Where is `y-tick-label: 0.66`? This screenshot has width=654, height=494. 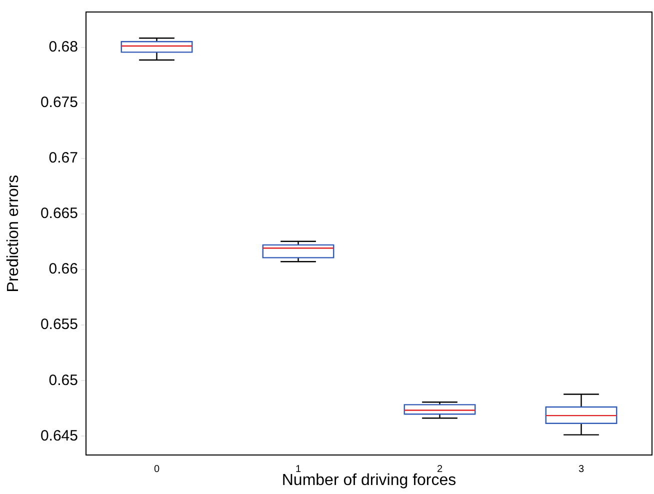
y-tick-label: 0.66 is located at coordinates (63, 269).